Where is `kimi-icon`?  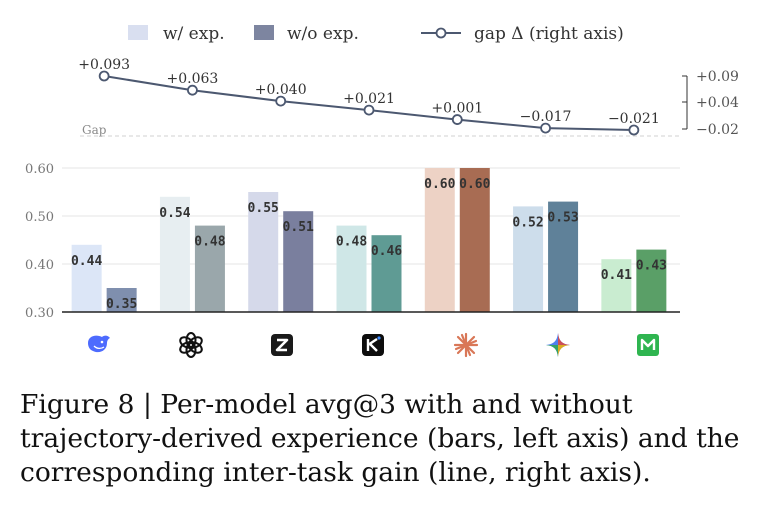
kimi-icon is located at coordinates (373, 345).